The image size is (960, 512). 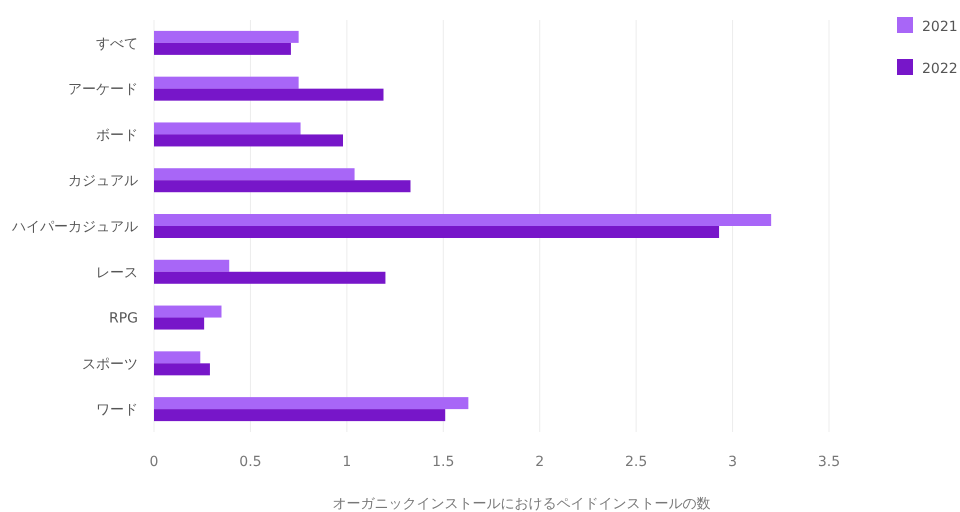 I want to click on legend-label: 2022, so click(x=940, y=69).